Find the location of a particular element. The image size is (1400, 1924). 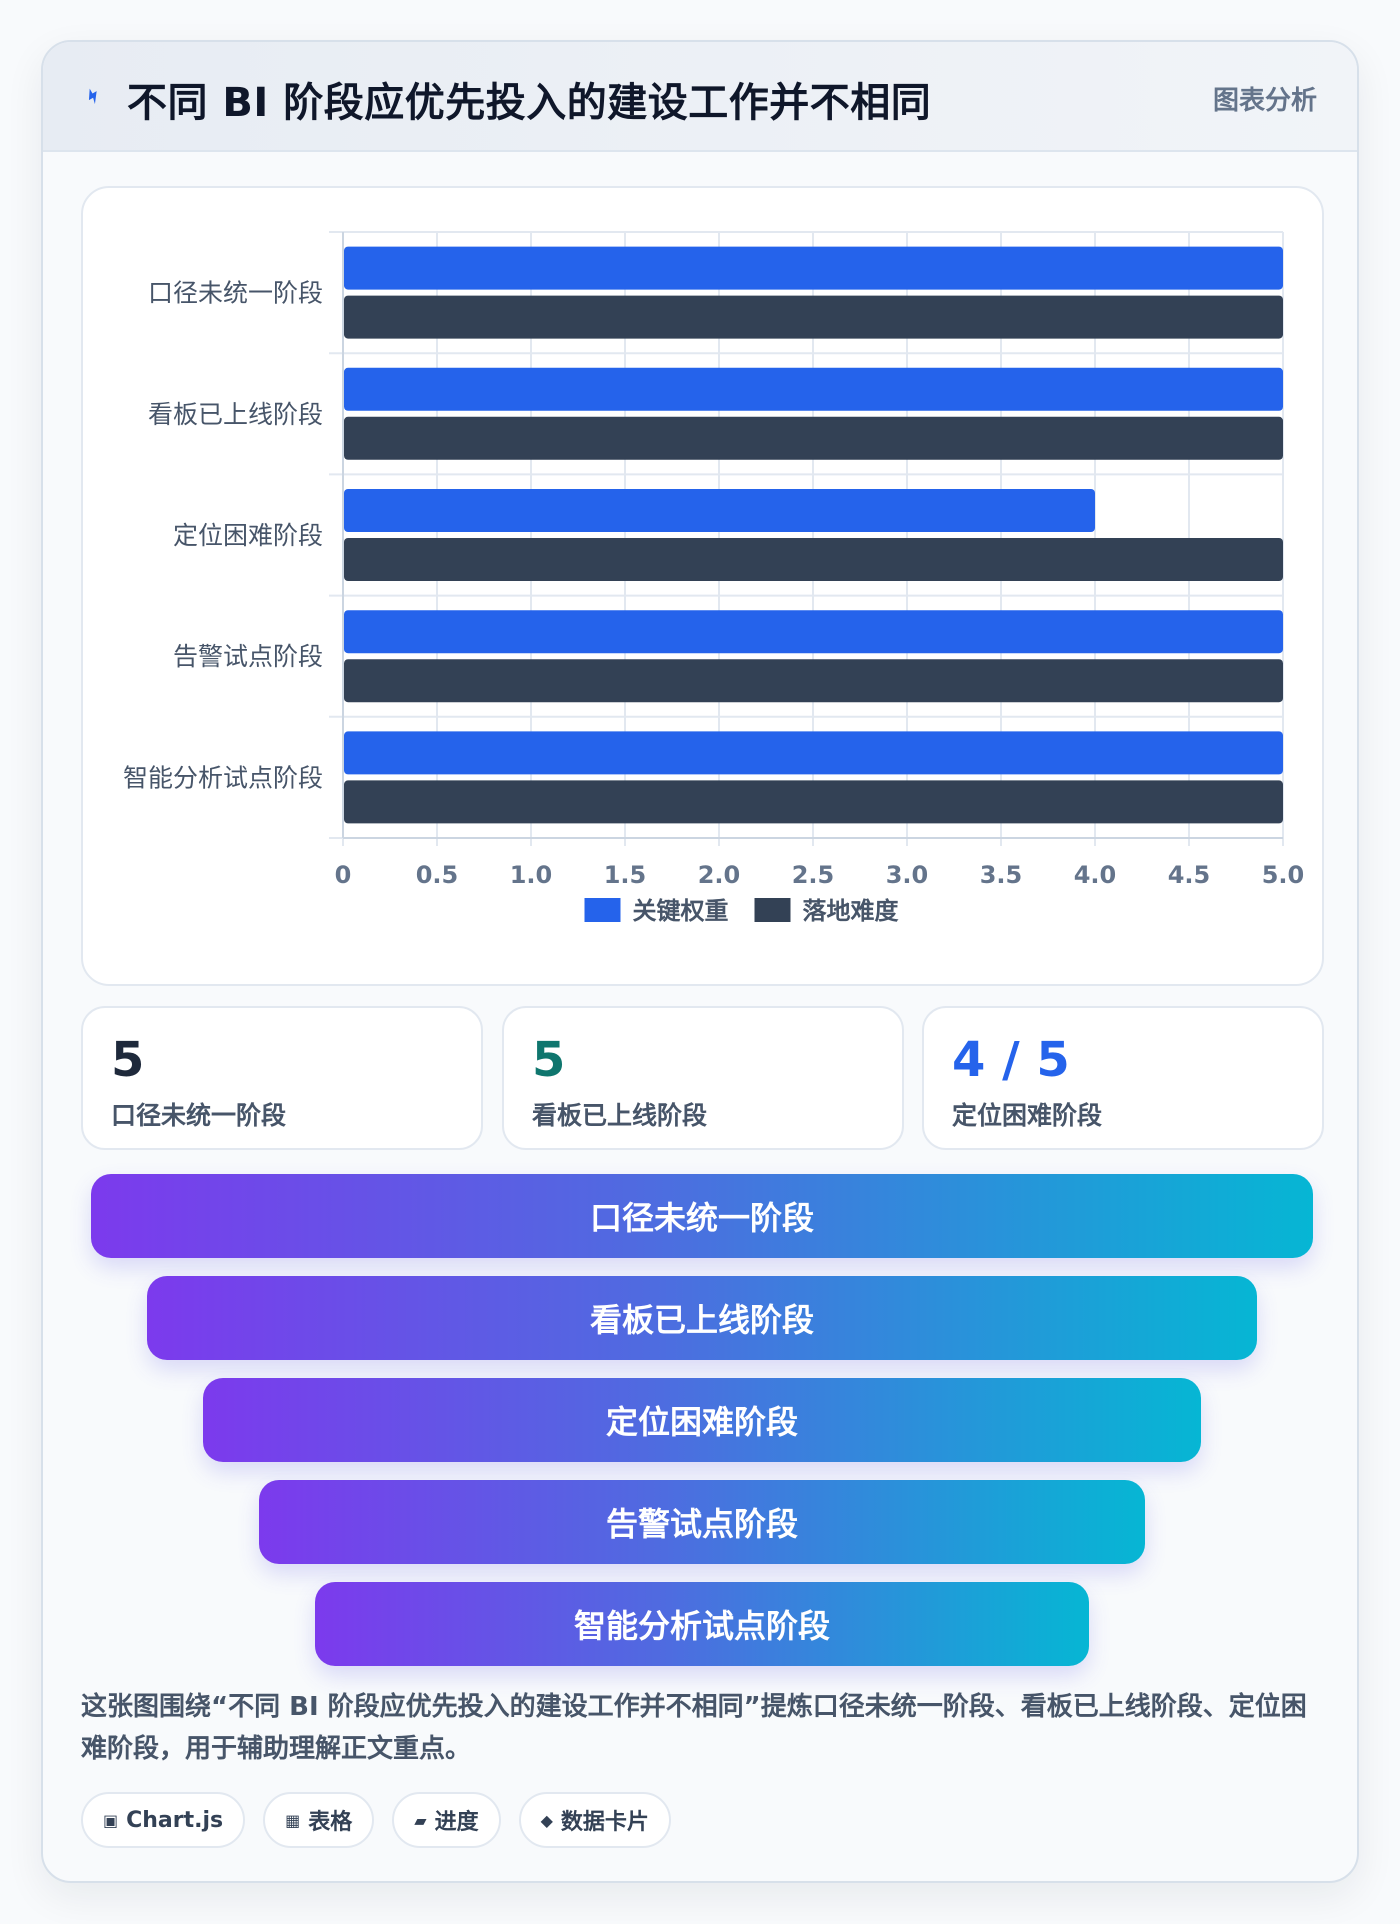

x-tick-label: 2.0 is located at coordinates (719, 875).